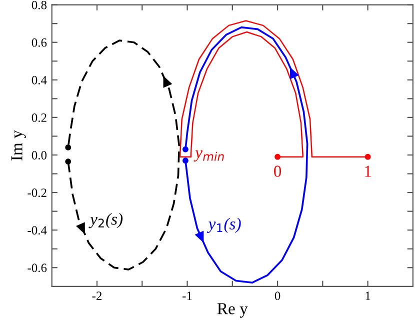 This screenshot has height=320, width=415. What do you see at coordinates (368, 171) in the screenshot?
I see `annotation: 1` at bounding box center [368, 171].